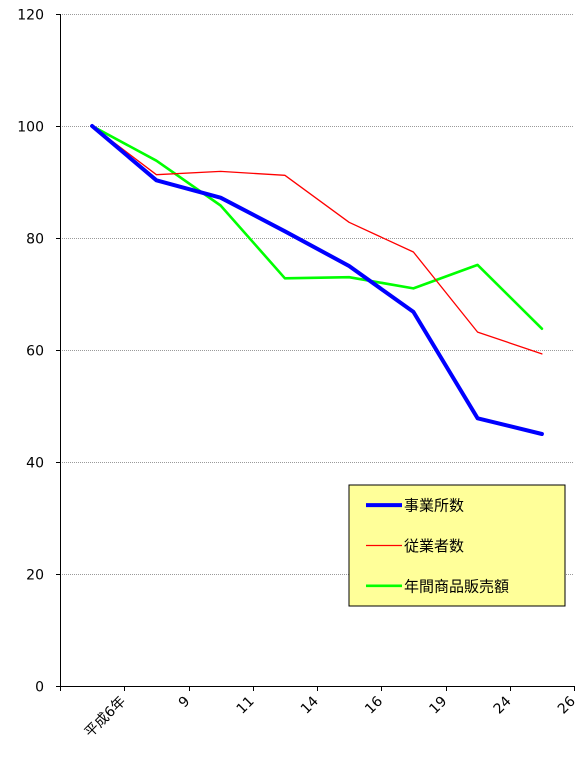 Image resolution: width=587 pixels, height=758 pixels. What do you see at coordinates (567, 705) in the screenshot?
I see `x-tick-label: 26` at bounding box center [567, 705].